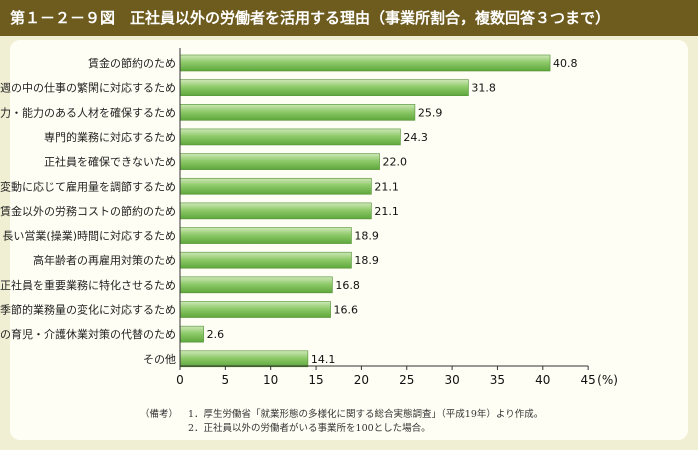  Describe the element at coordinates (104, 260) in the screenshot. I see `category-label: 高年齢者の再雇用対策のため` at that location.